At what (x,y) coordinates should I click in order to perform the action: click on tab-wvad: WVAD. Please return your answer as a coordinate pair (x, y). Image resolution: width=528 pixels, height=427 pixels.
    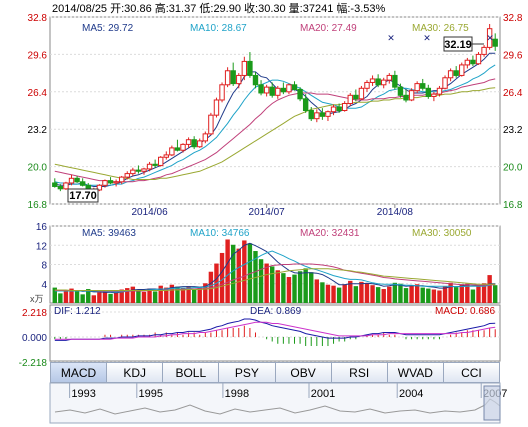
    Looking at the image, I should click on (414, 372).